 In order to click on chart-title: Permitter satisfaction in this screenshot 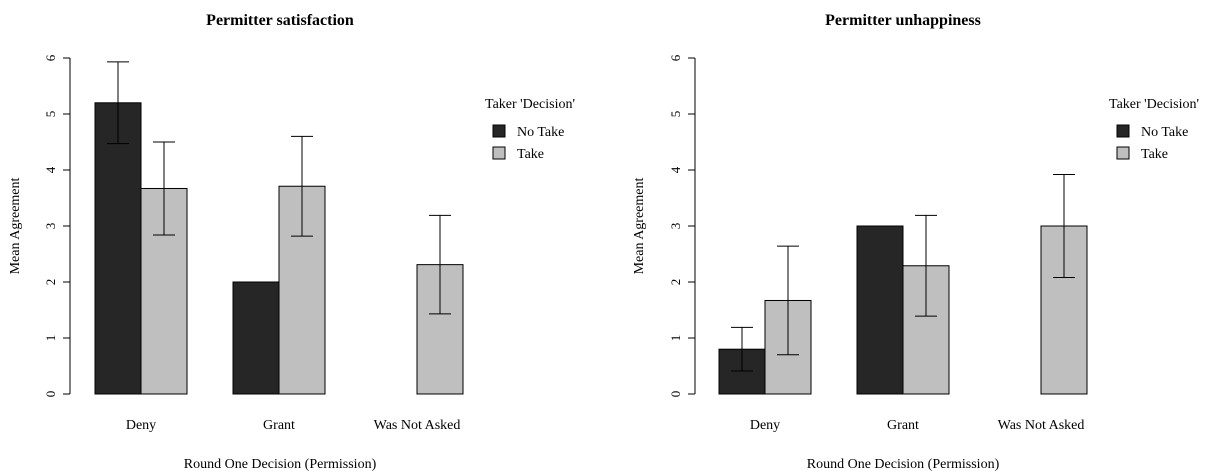, I will do `click(280, 20)`.